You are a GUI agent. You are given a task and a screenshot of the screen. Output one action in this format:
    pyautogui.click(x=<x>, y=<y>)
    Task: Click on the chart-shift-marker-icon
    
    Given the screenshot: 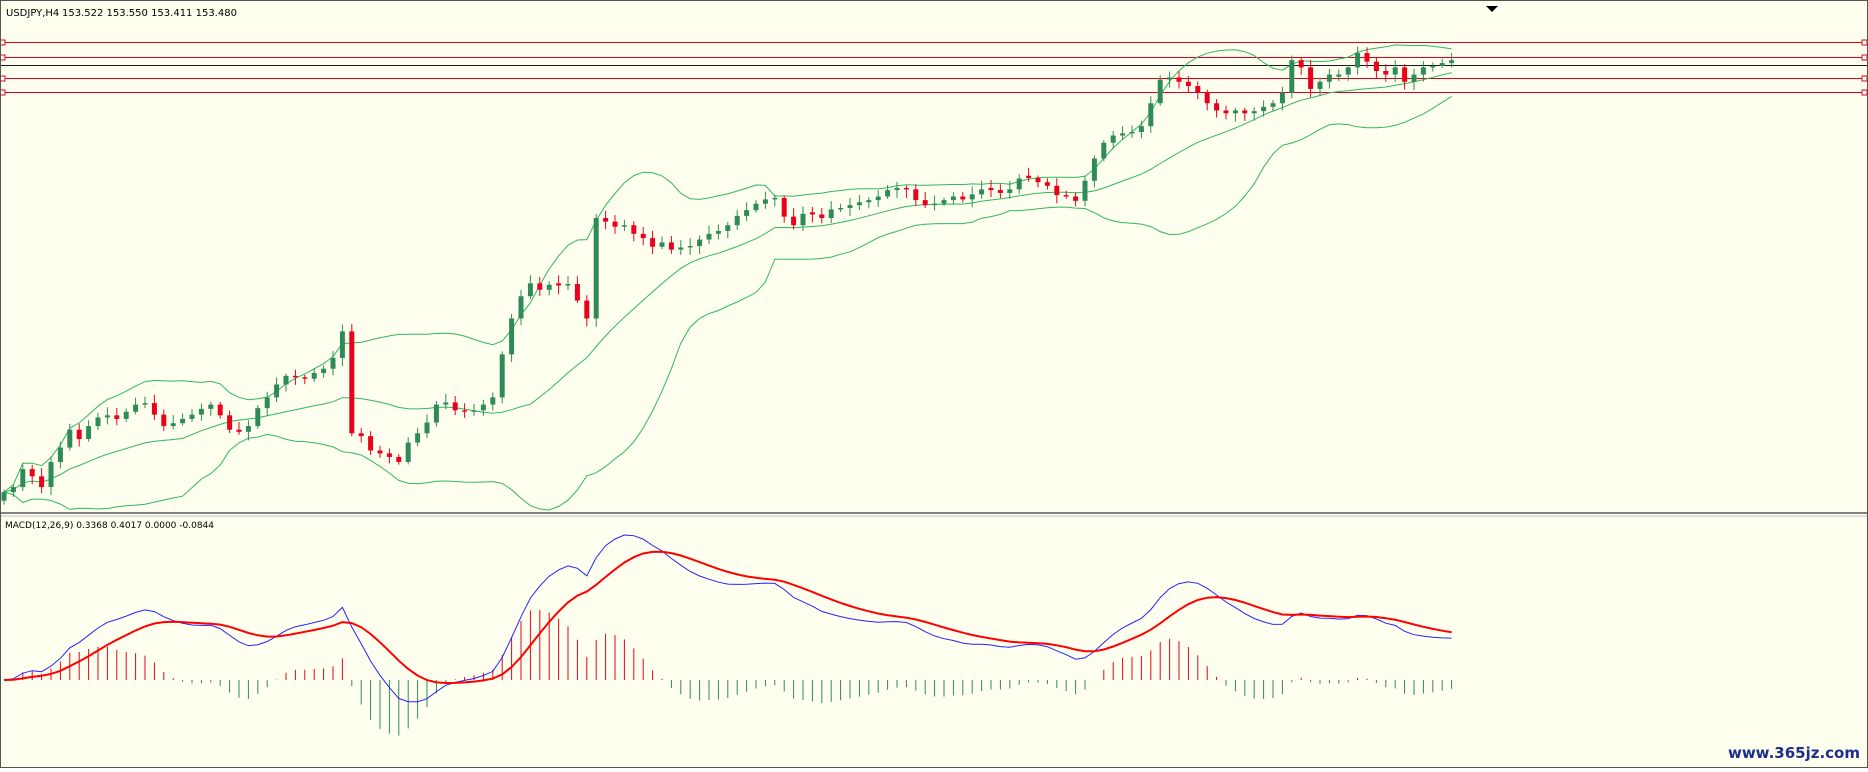 What is the action you would take?
    pyautogui.click(x=1492, y=9)
    